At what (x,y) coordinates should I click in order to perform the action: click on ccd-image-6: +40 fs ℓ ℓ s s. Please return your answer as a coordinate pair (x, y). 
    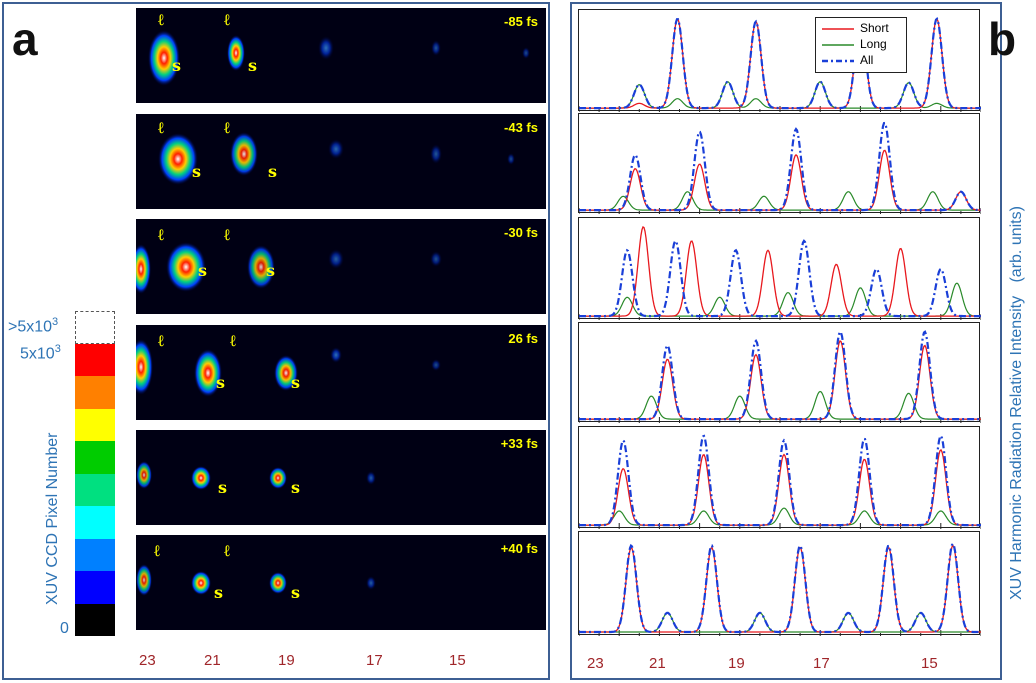
    Looking at the image, I should click on (341, 582).